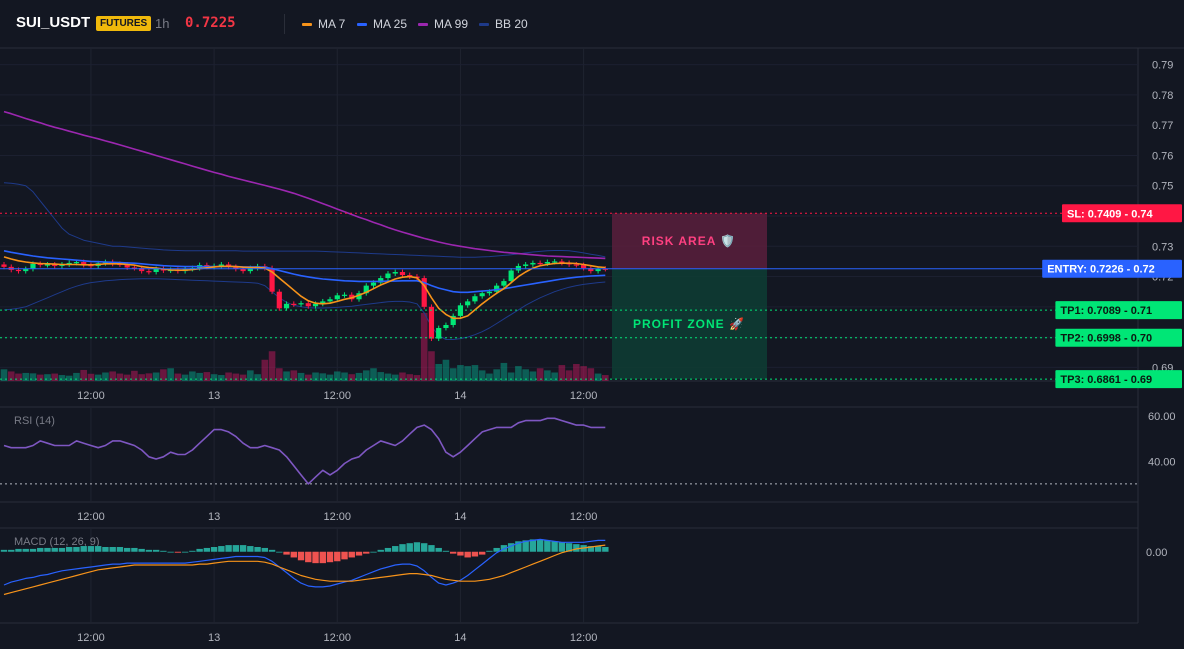 The width and height of the screenshot is (1184, 649). Describe the element at coordinates (91, 396) in the screenshot. I see `price-time-label: 12:00` at that location.